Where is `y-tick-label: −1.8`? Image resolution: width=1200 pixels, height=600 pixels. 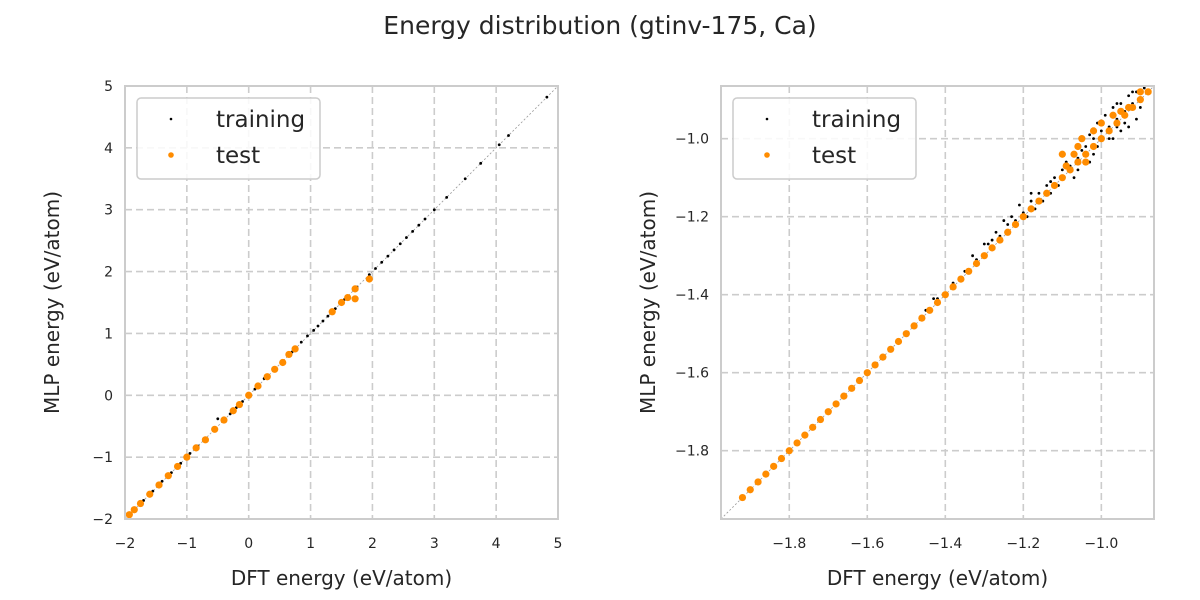 y-tick-label: −1.8 is located at coordinates (692, 452).